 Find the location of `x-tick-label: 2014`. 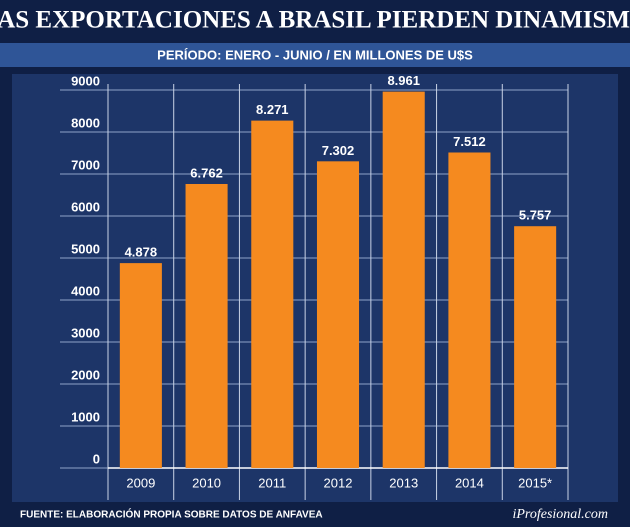

x-tick-label: 2014 is located at coordinates (469, 482).